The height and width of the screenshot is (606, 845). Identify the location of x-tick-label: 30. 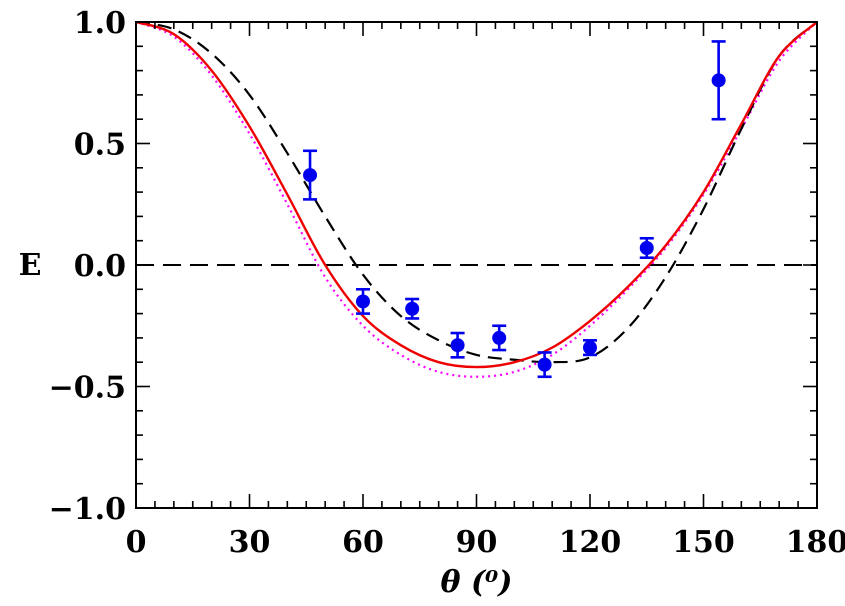
(250, 542).